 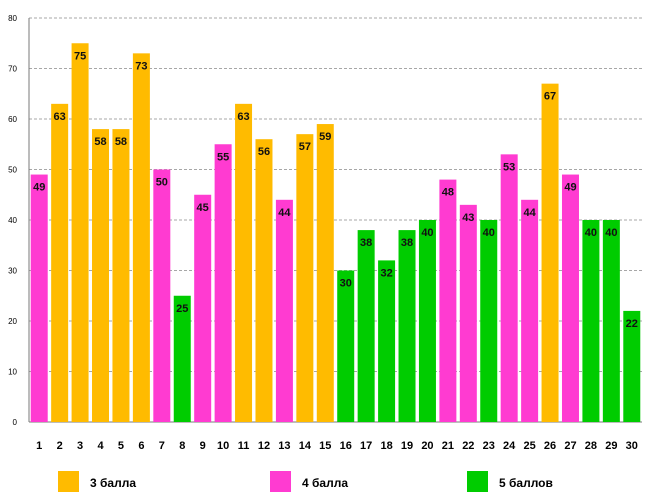 What do you see at coordinates (12, 18) in the screenshot?
I see `y-tick-label: 80` at bounding box center [12, 18].